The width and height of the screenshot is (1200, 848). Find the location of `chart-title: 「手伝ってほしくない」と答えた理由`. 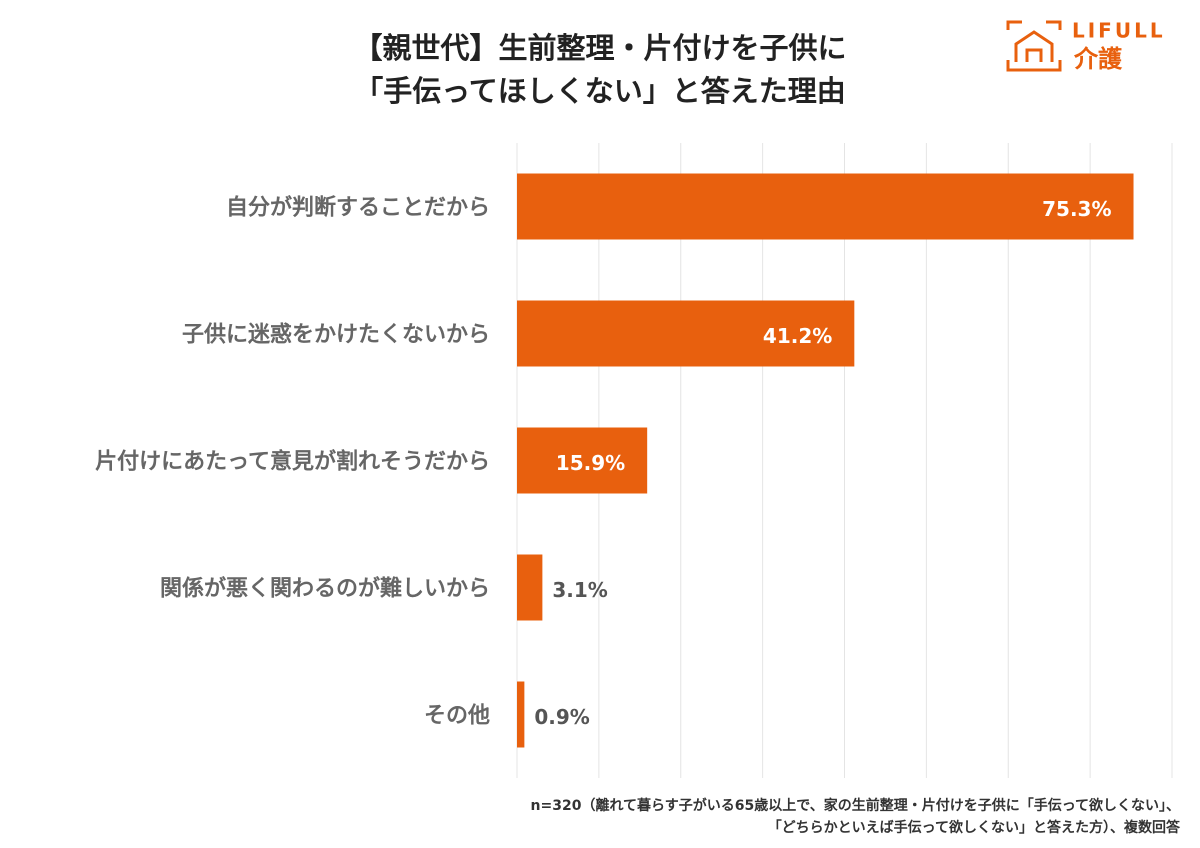

chart-title: 「手伝ってほしくない」と答えた理由 is located at coordinates (600, 91).